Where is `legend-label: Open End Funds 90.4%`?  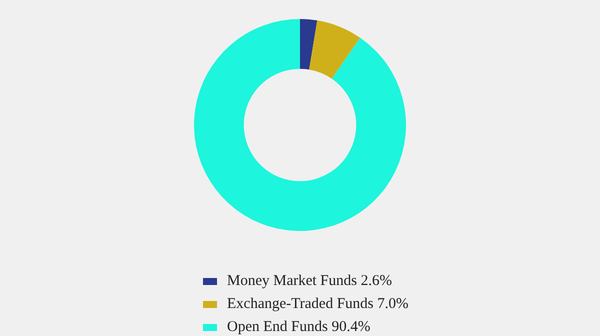
legend-label: Open End Funds 90.4% is located at coordinates (298, 327).